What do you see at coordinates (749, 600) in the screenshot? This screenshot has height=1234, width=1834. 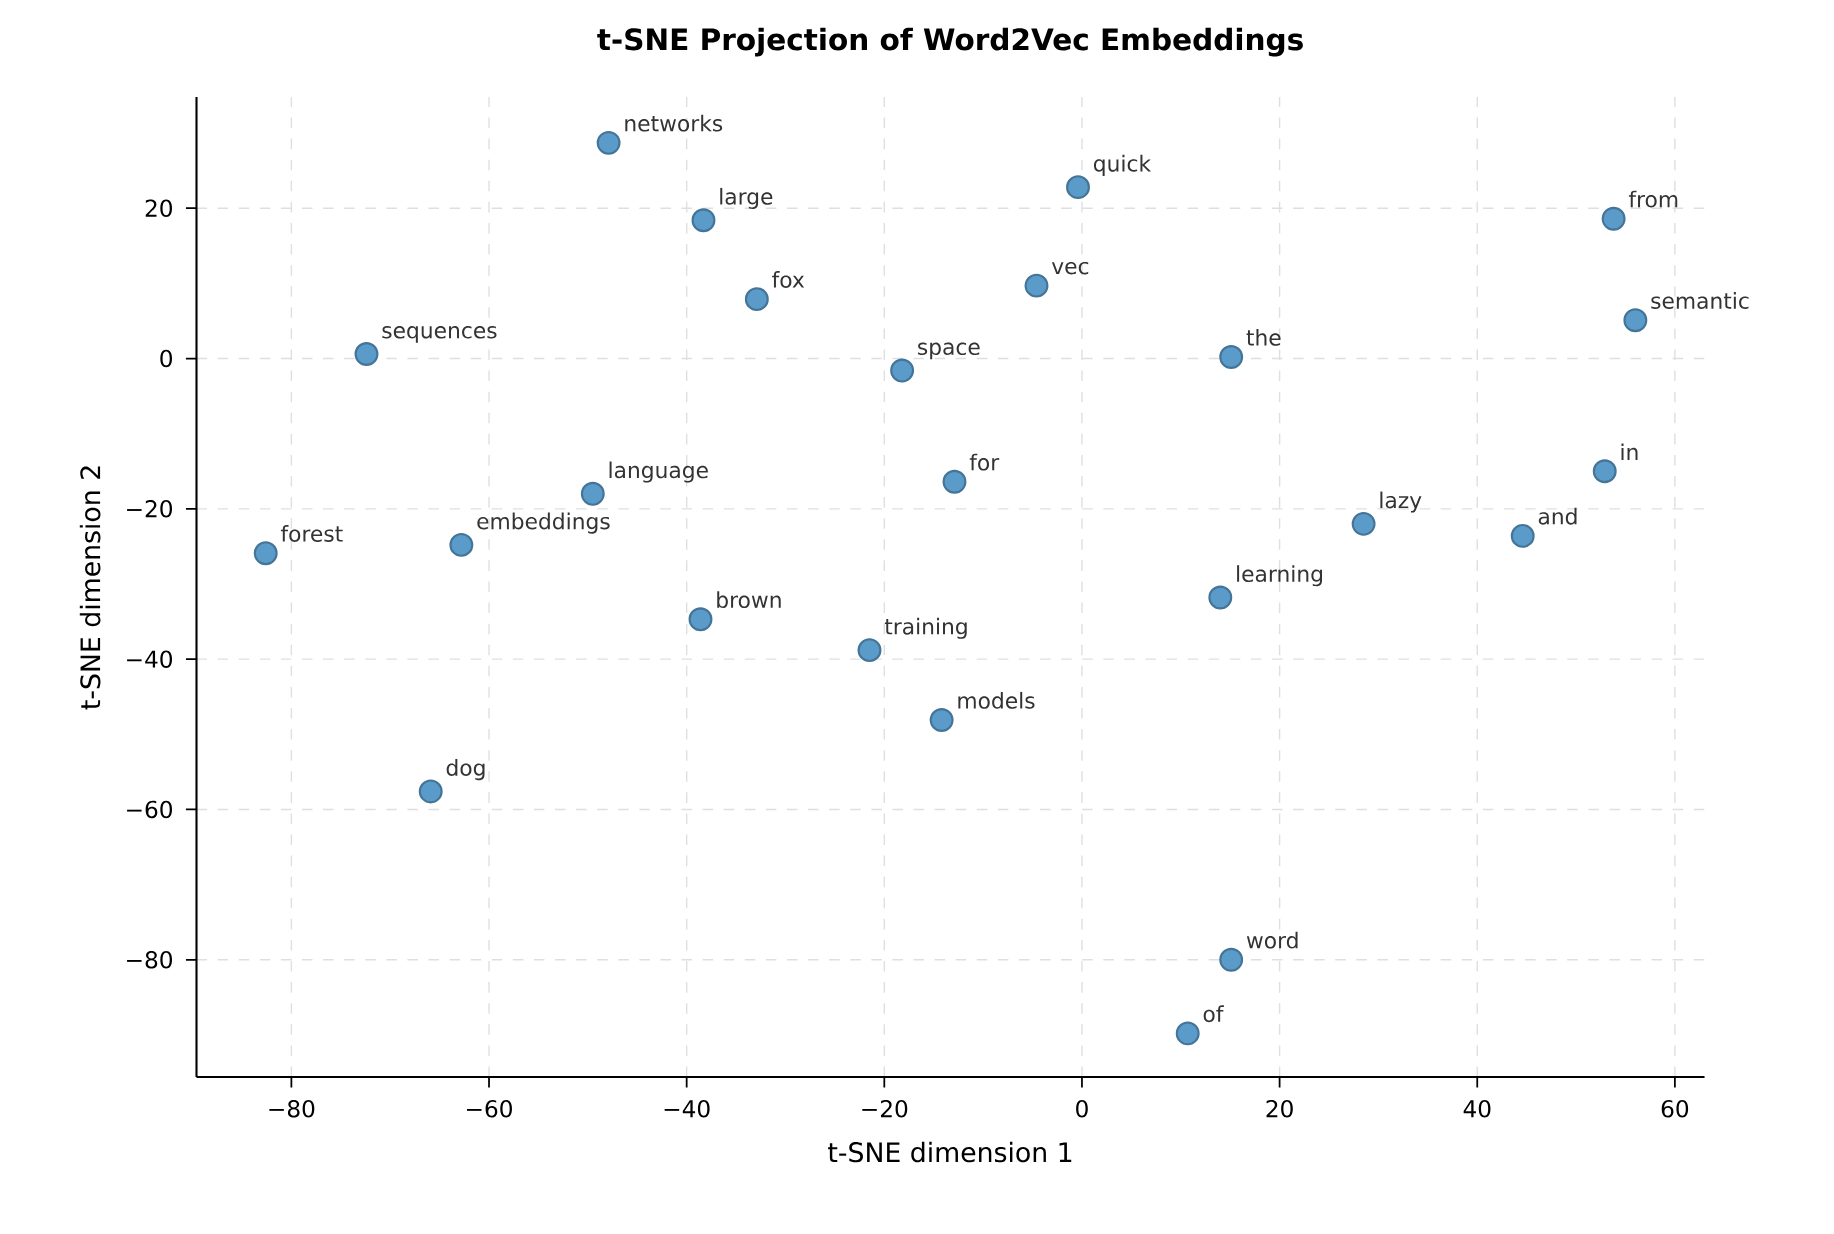 I see `annotation: brown` at bounding box center [749, 600].